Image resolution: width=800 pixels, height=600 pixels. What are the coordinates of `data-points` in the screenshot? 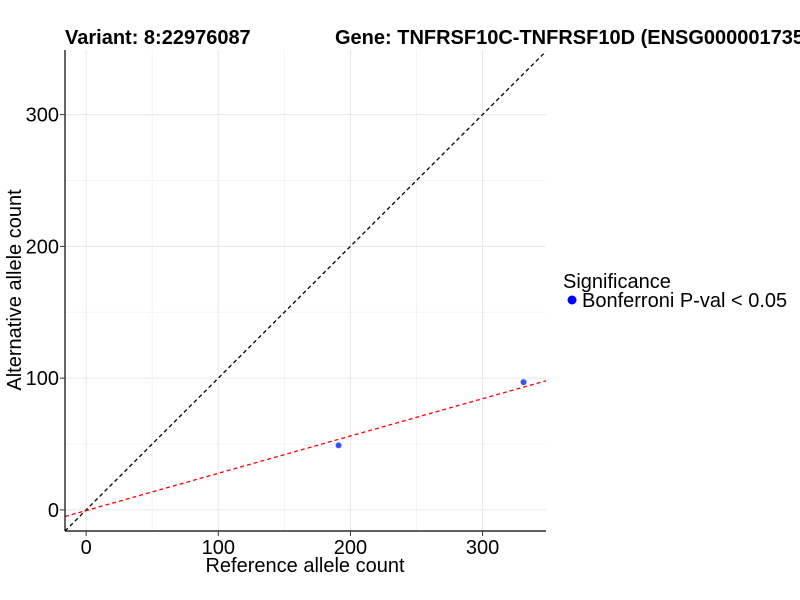 It's located at (431, 414).